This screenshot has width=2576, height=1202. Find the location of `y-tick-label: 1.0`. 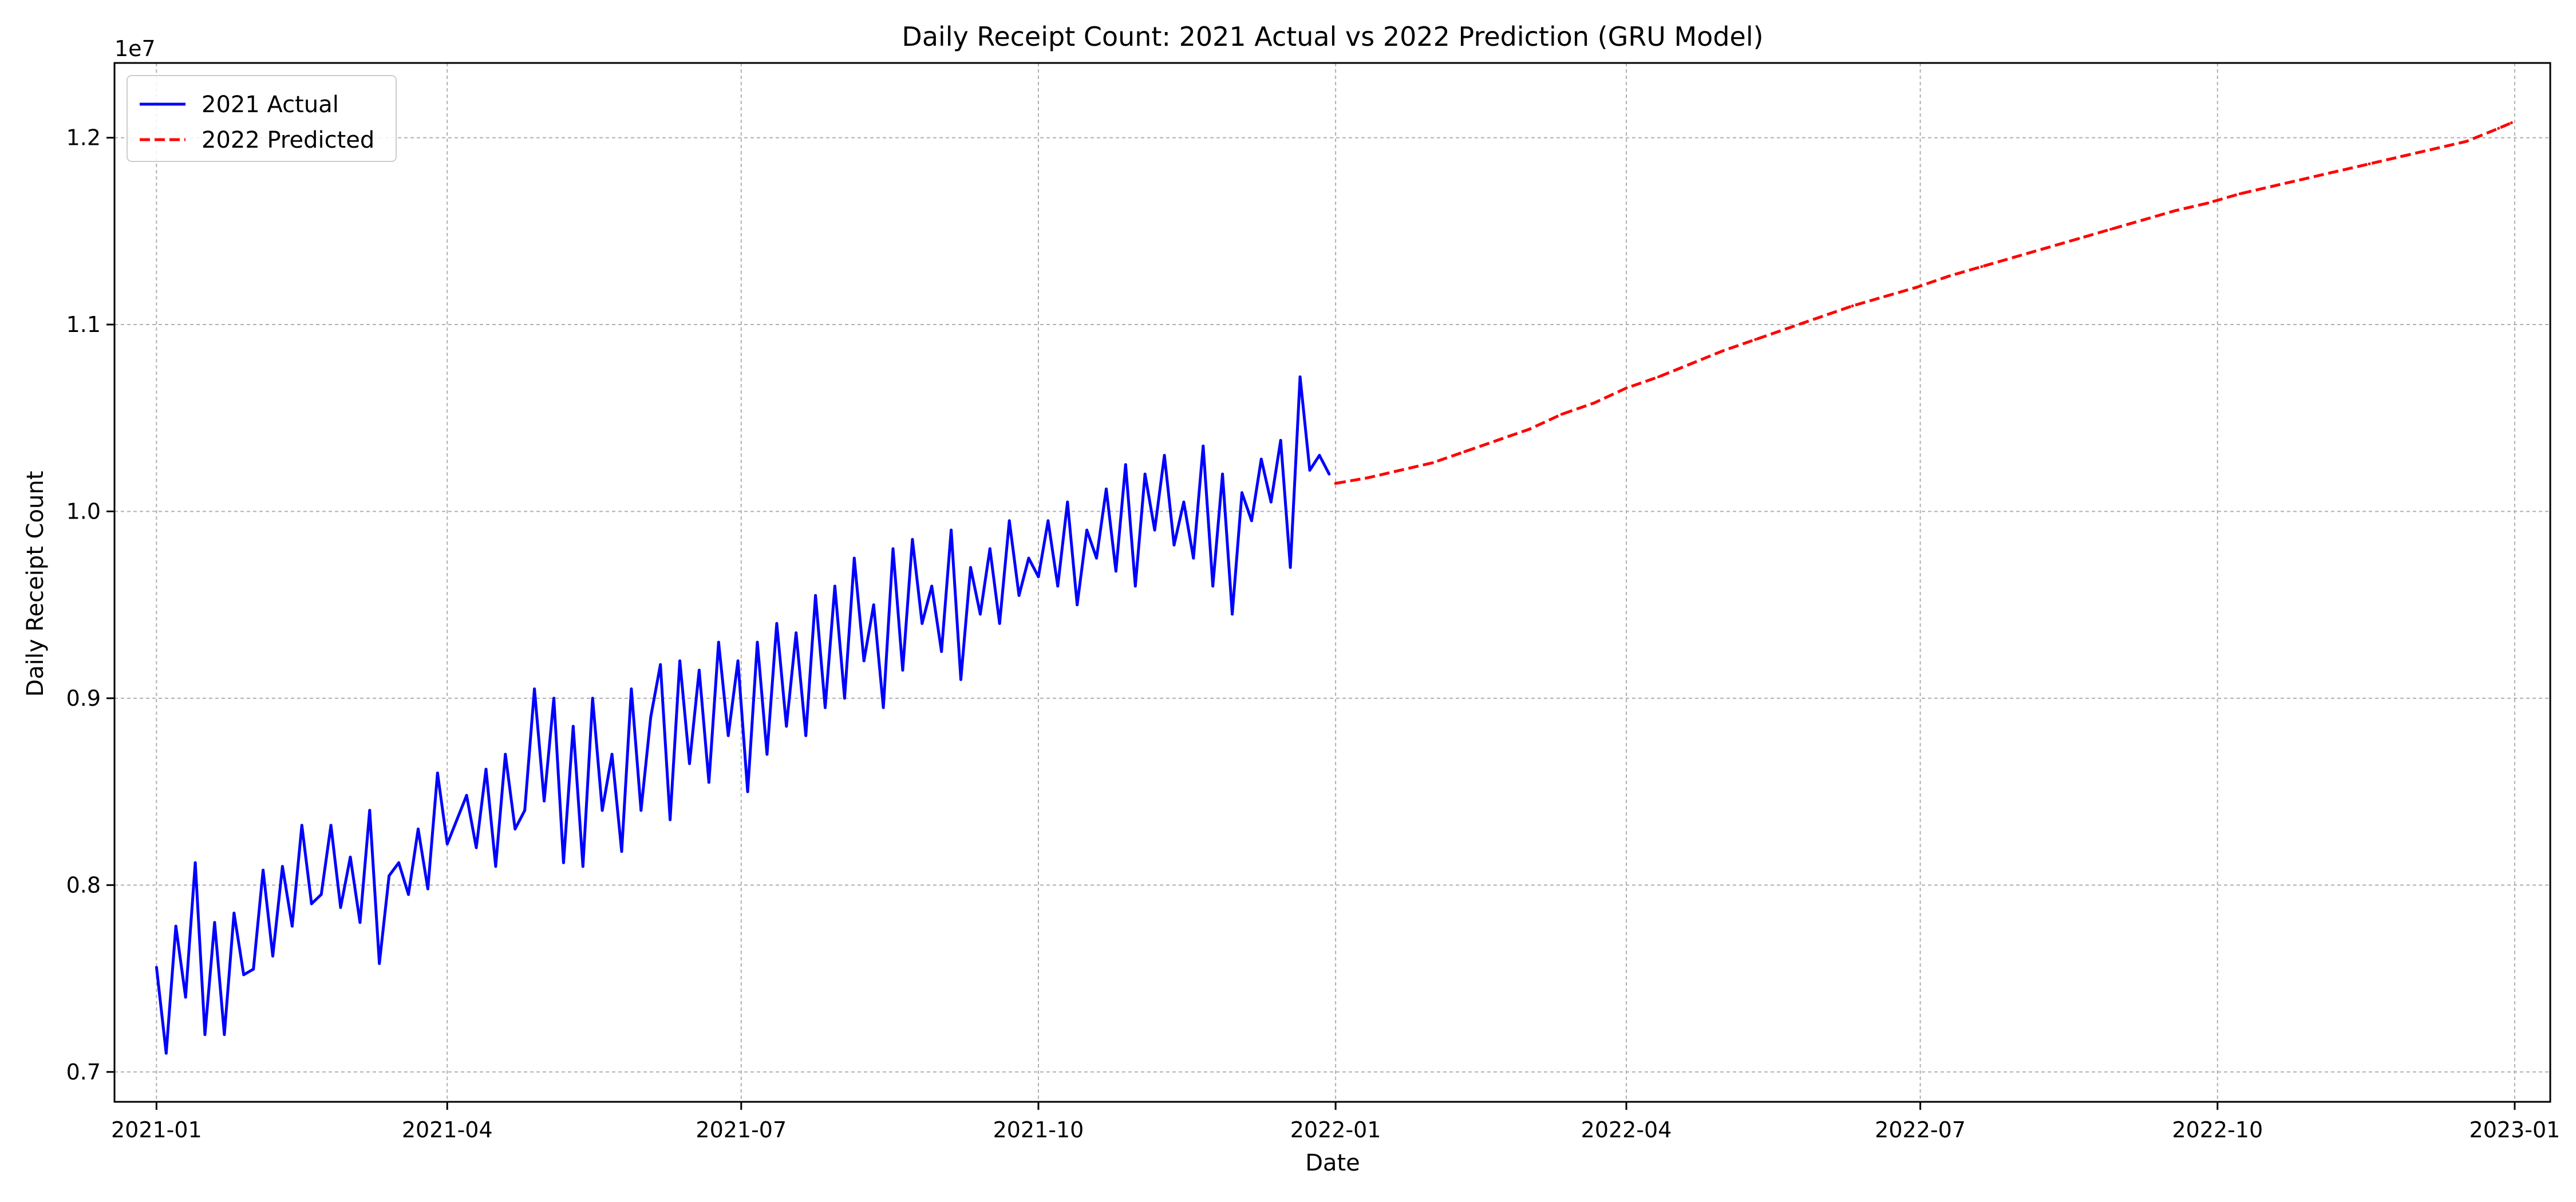

y-tick-label: 1.0 is located at coordinates (83, 512).